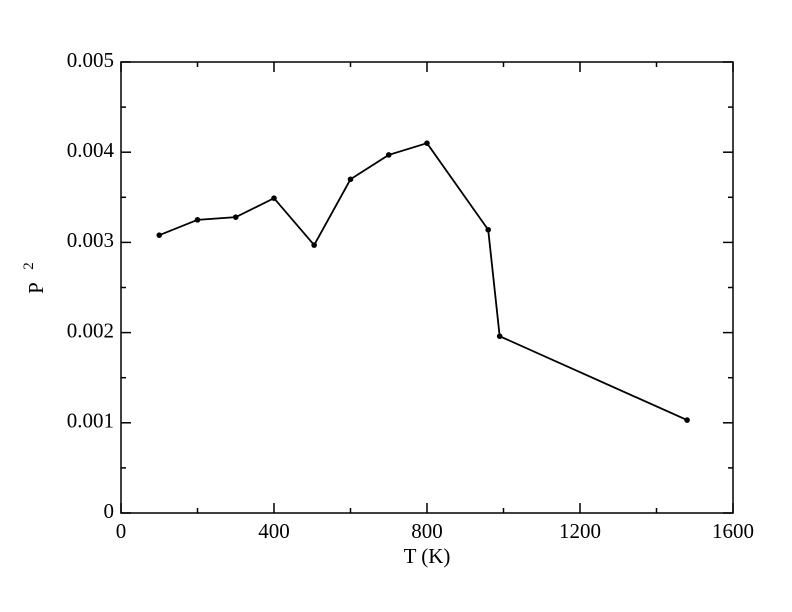 The width and height of the screenshot is (792, 612). Describe the element at coordinates (90, 330) in the screenshot. I see `y-tick-label: 0.002` at that location.